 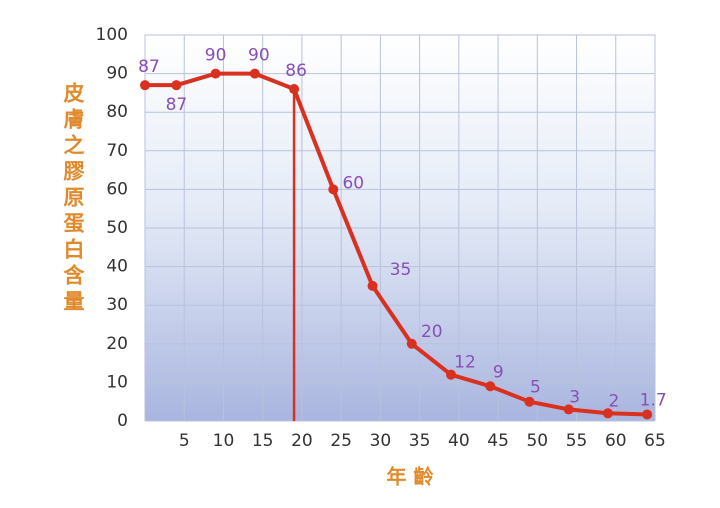 What do you see at coordinates (353, 183) in the screenshot?
I see `data-label: 60` at bounding box center [353, 183].